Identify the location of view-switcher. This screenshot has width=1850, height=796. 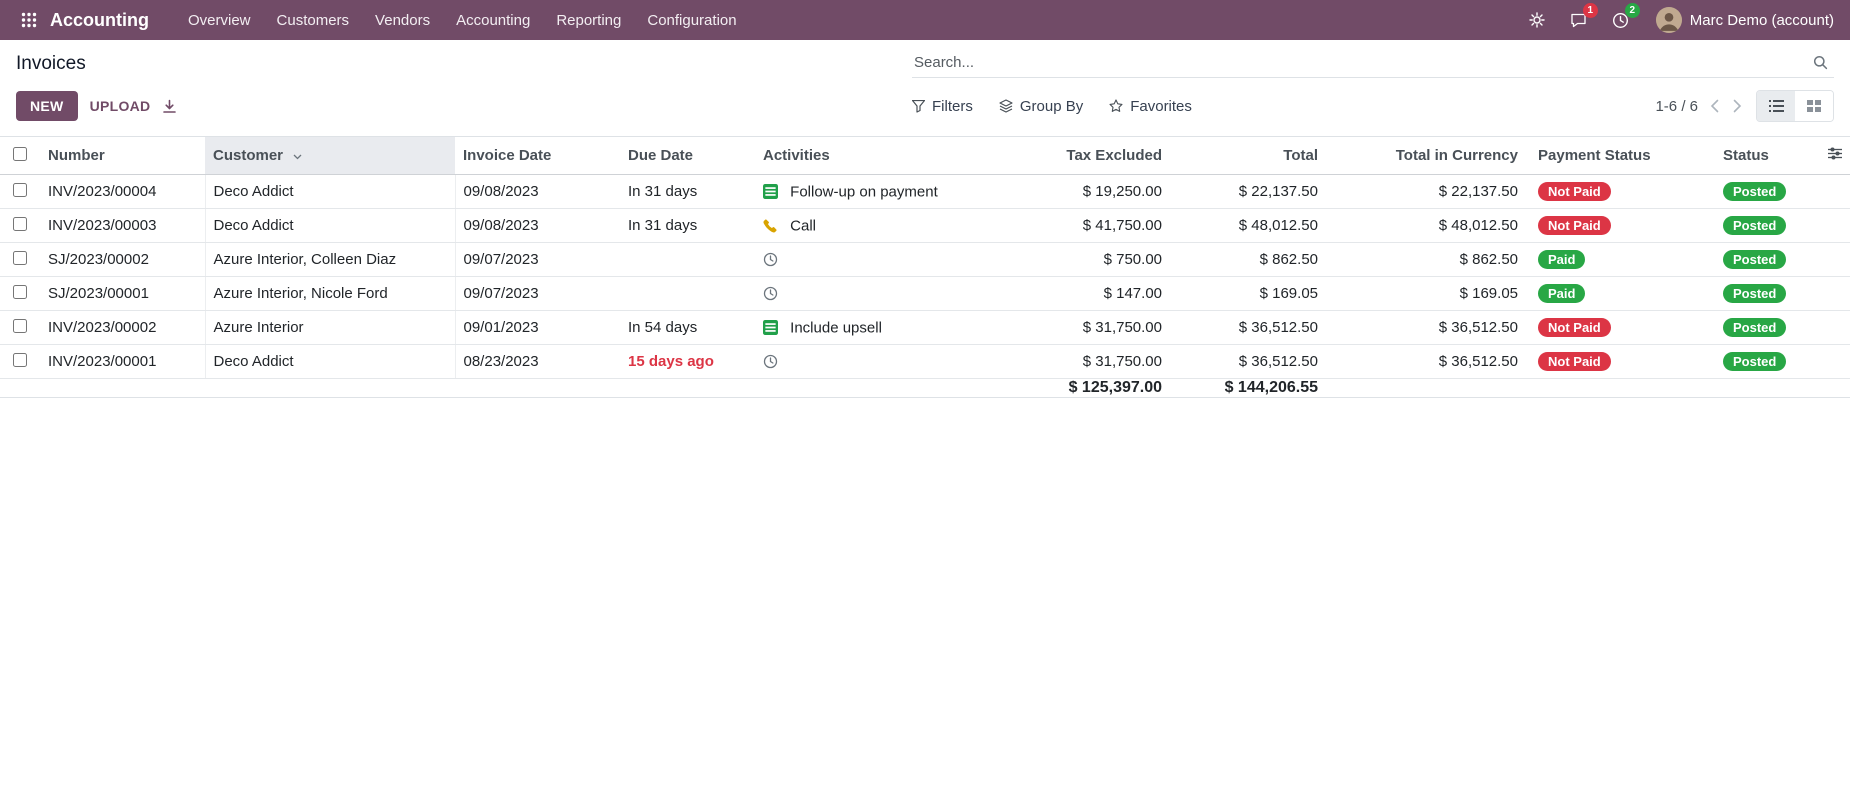
(1795, 106).